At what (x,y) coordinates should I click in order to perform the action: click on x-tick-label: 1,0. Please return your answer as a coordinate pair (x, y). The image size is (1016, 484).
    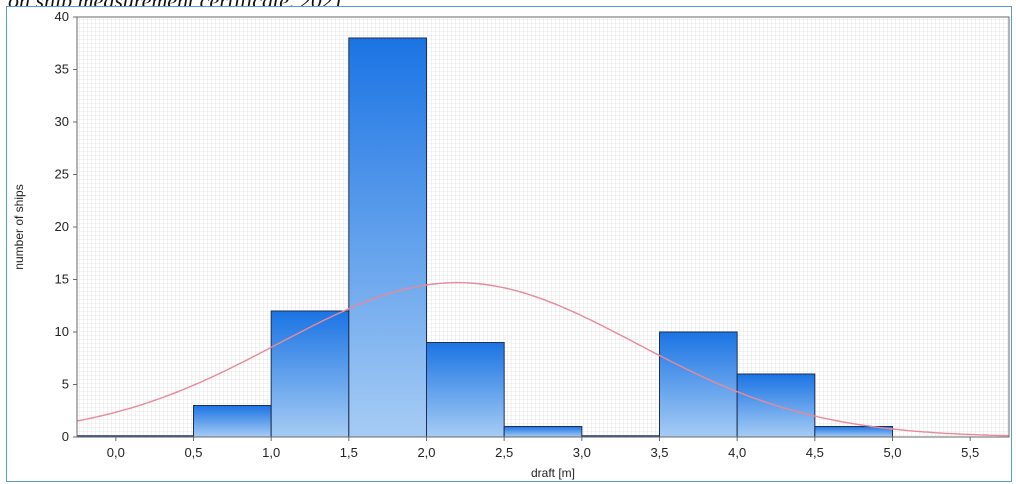
    Looking at the image, I should click on (271, 452).